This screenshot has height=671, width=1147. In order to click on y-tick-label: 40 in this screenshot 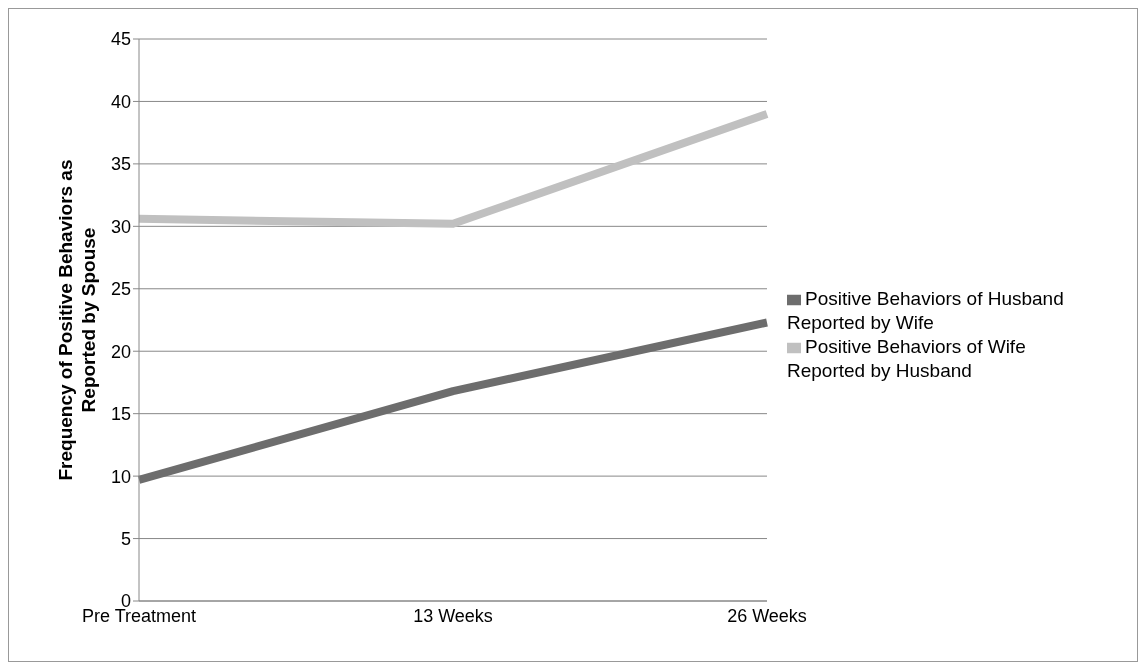, I will do `click(120, 101)`.